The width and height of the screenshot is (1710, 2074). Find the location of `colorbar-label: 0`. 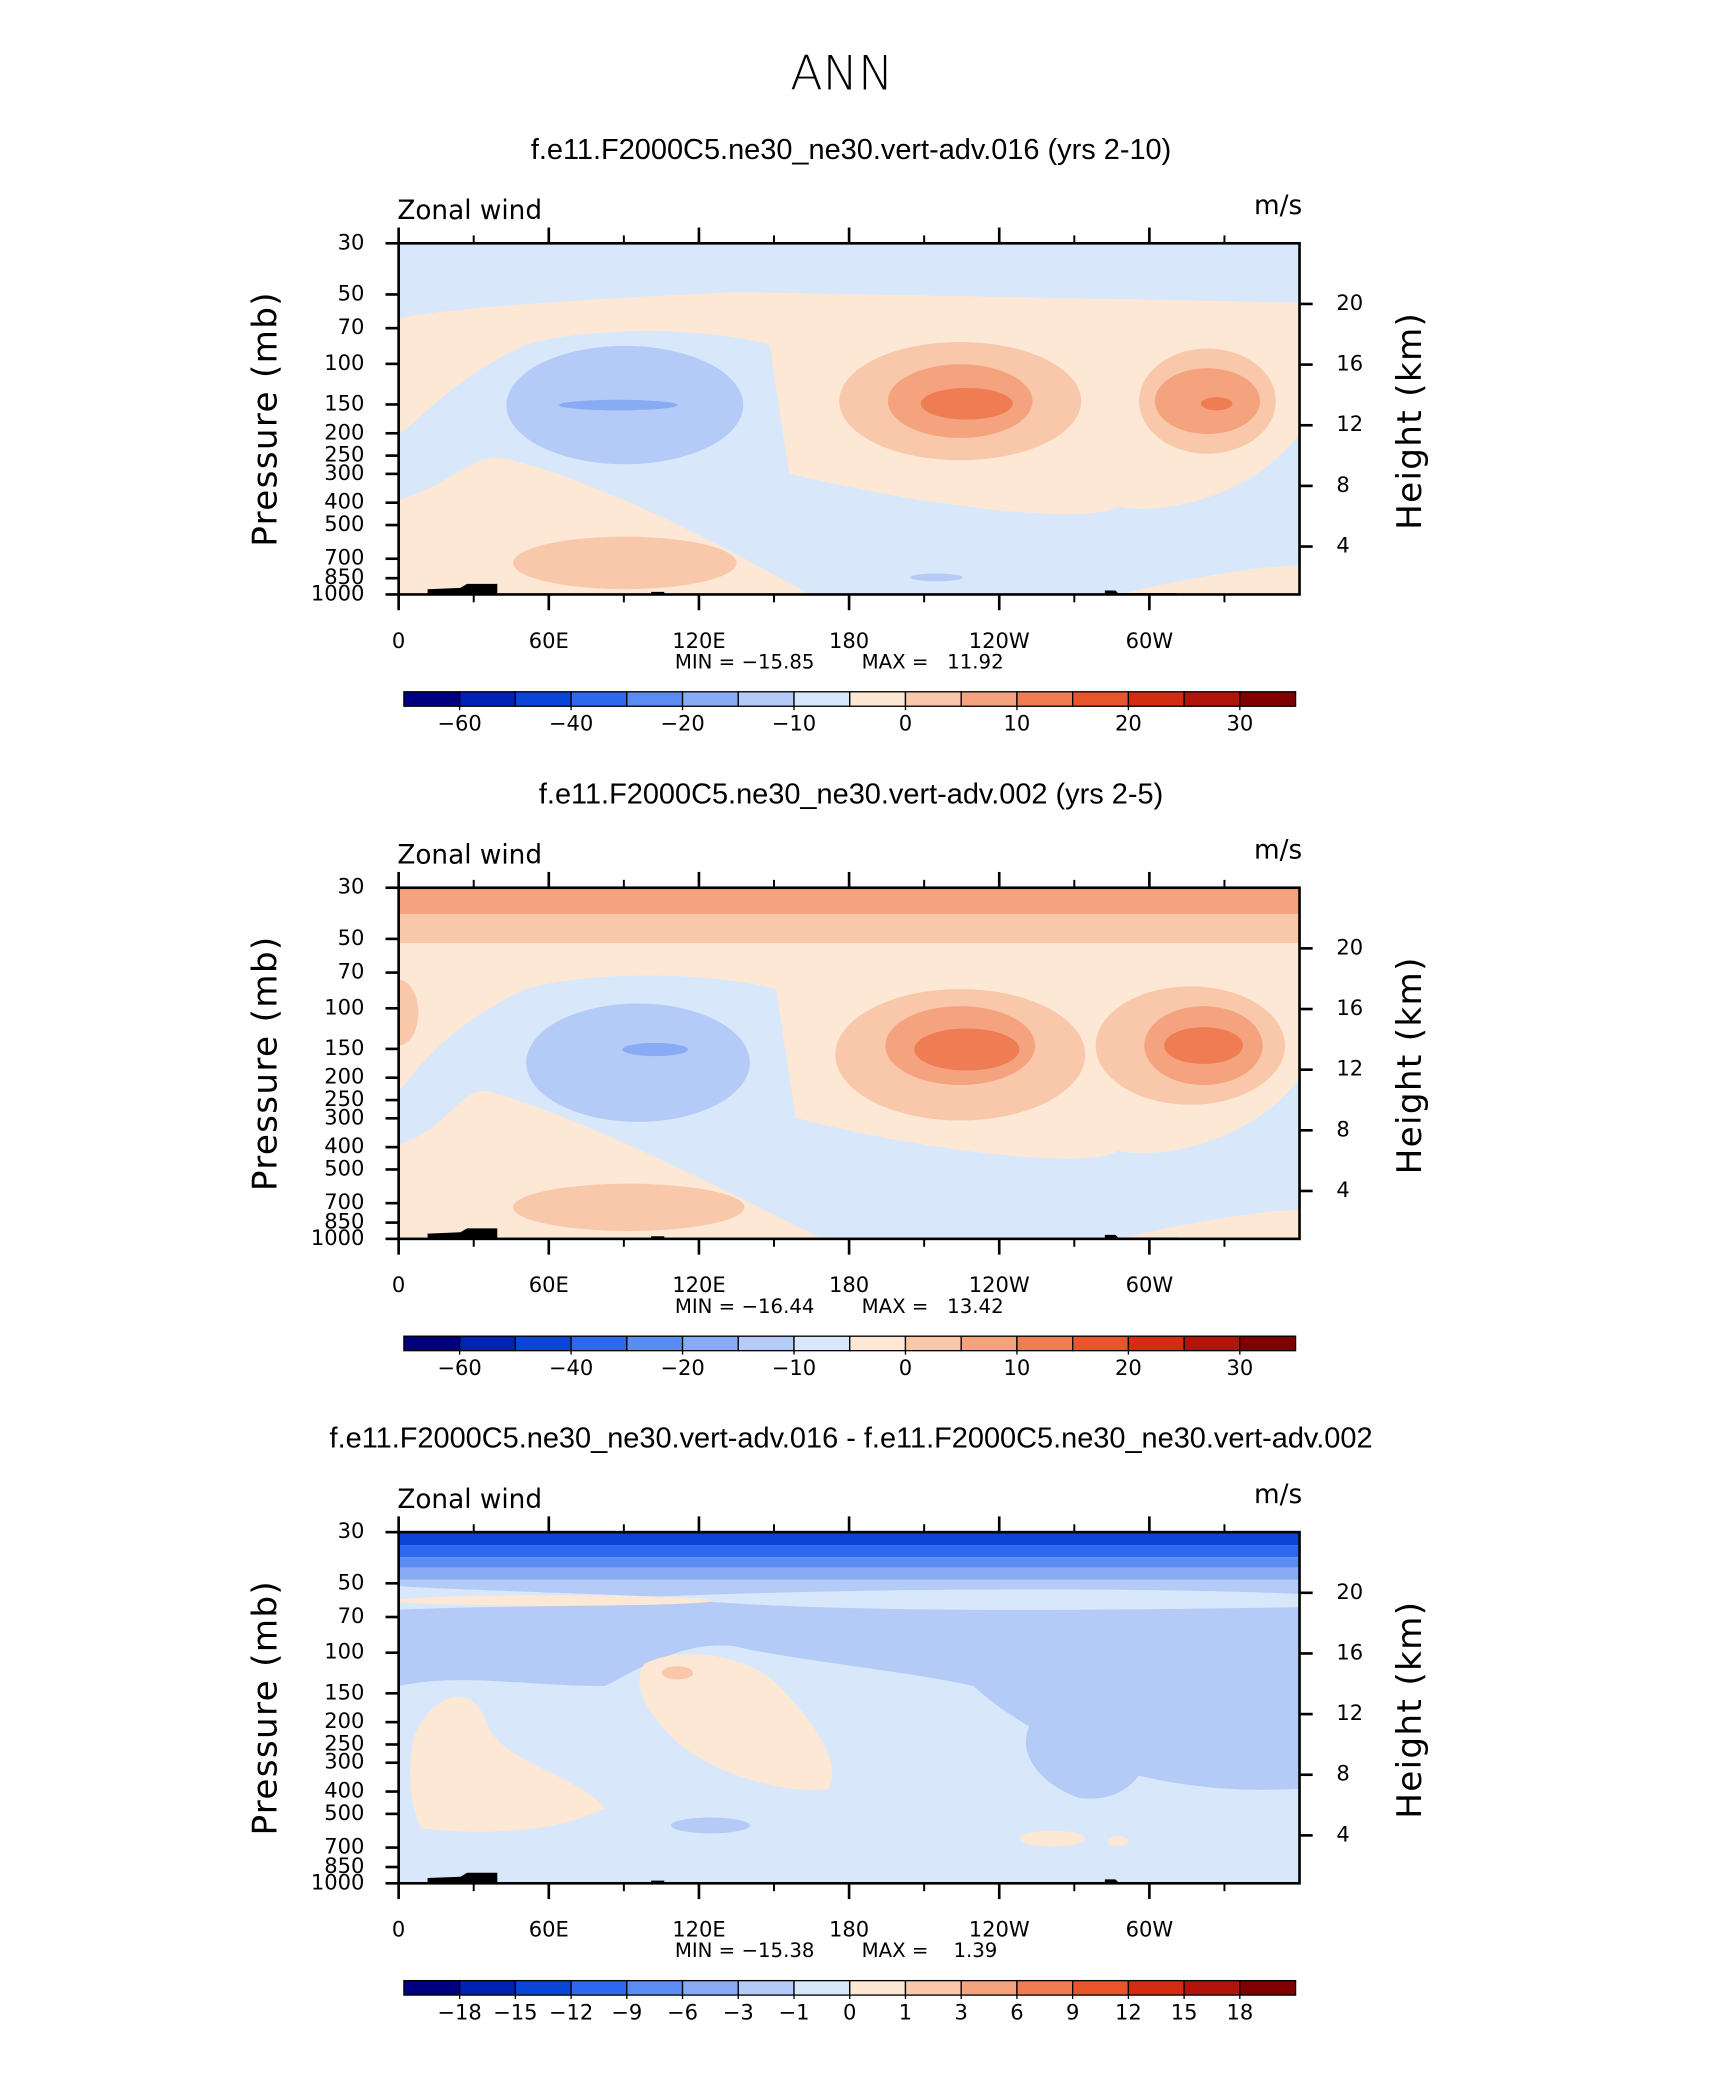

colorbar-label: 0 is located at coordinates (905, 723).